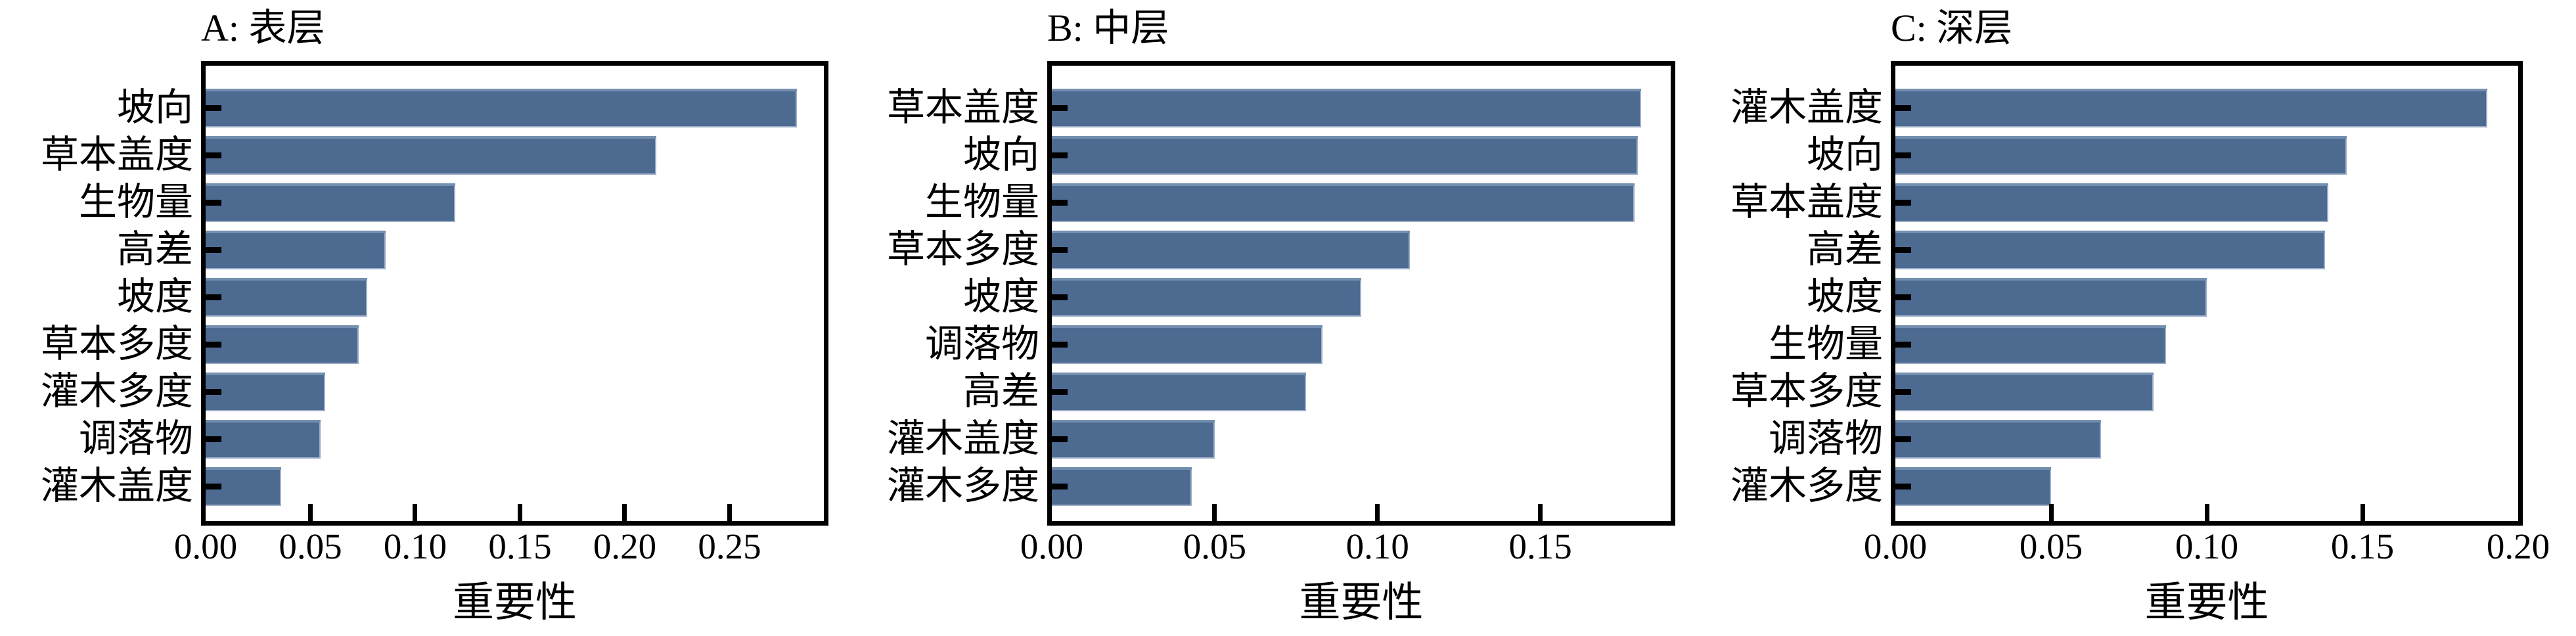  What do you see at coordinates (729, 546) in the screenshot?
I see `x-tick-label: 0.25` at bounding box center [729, 546].